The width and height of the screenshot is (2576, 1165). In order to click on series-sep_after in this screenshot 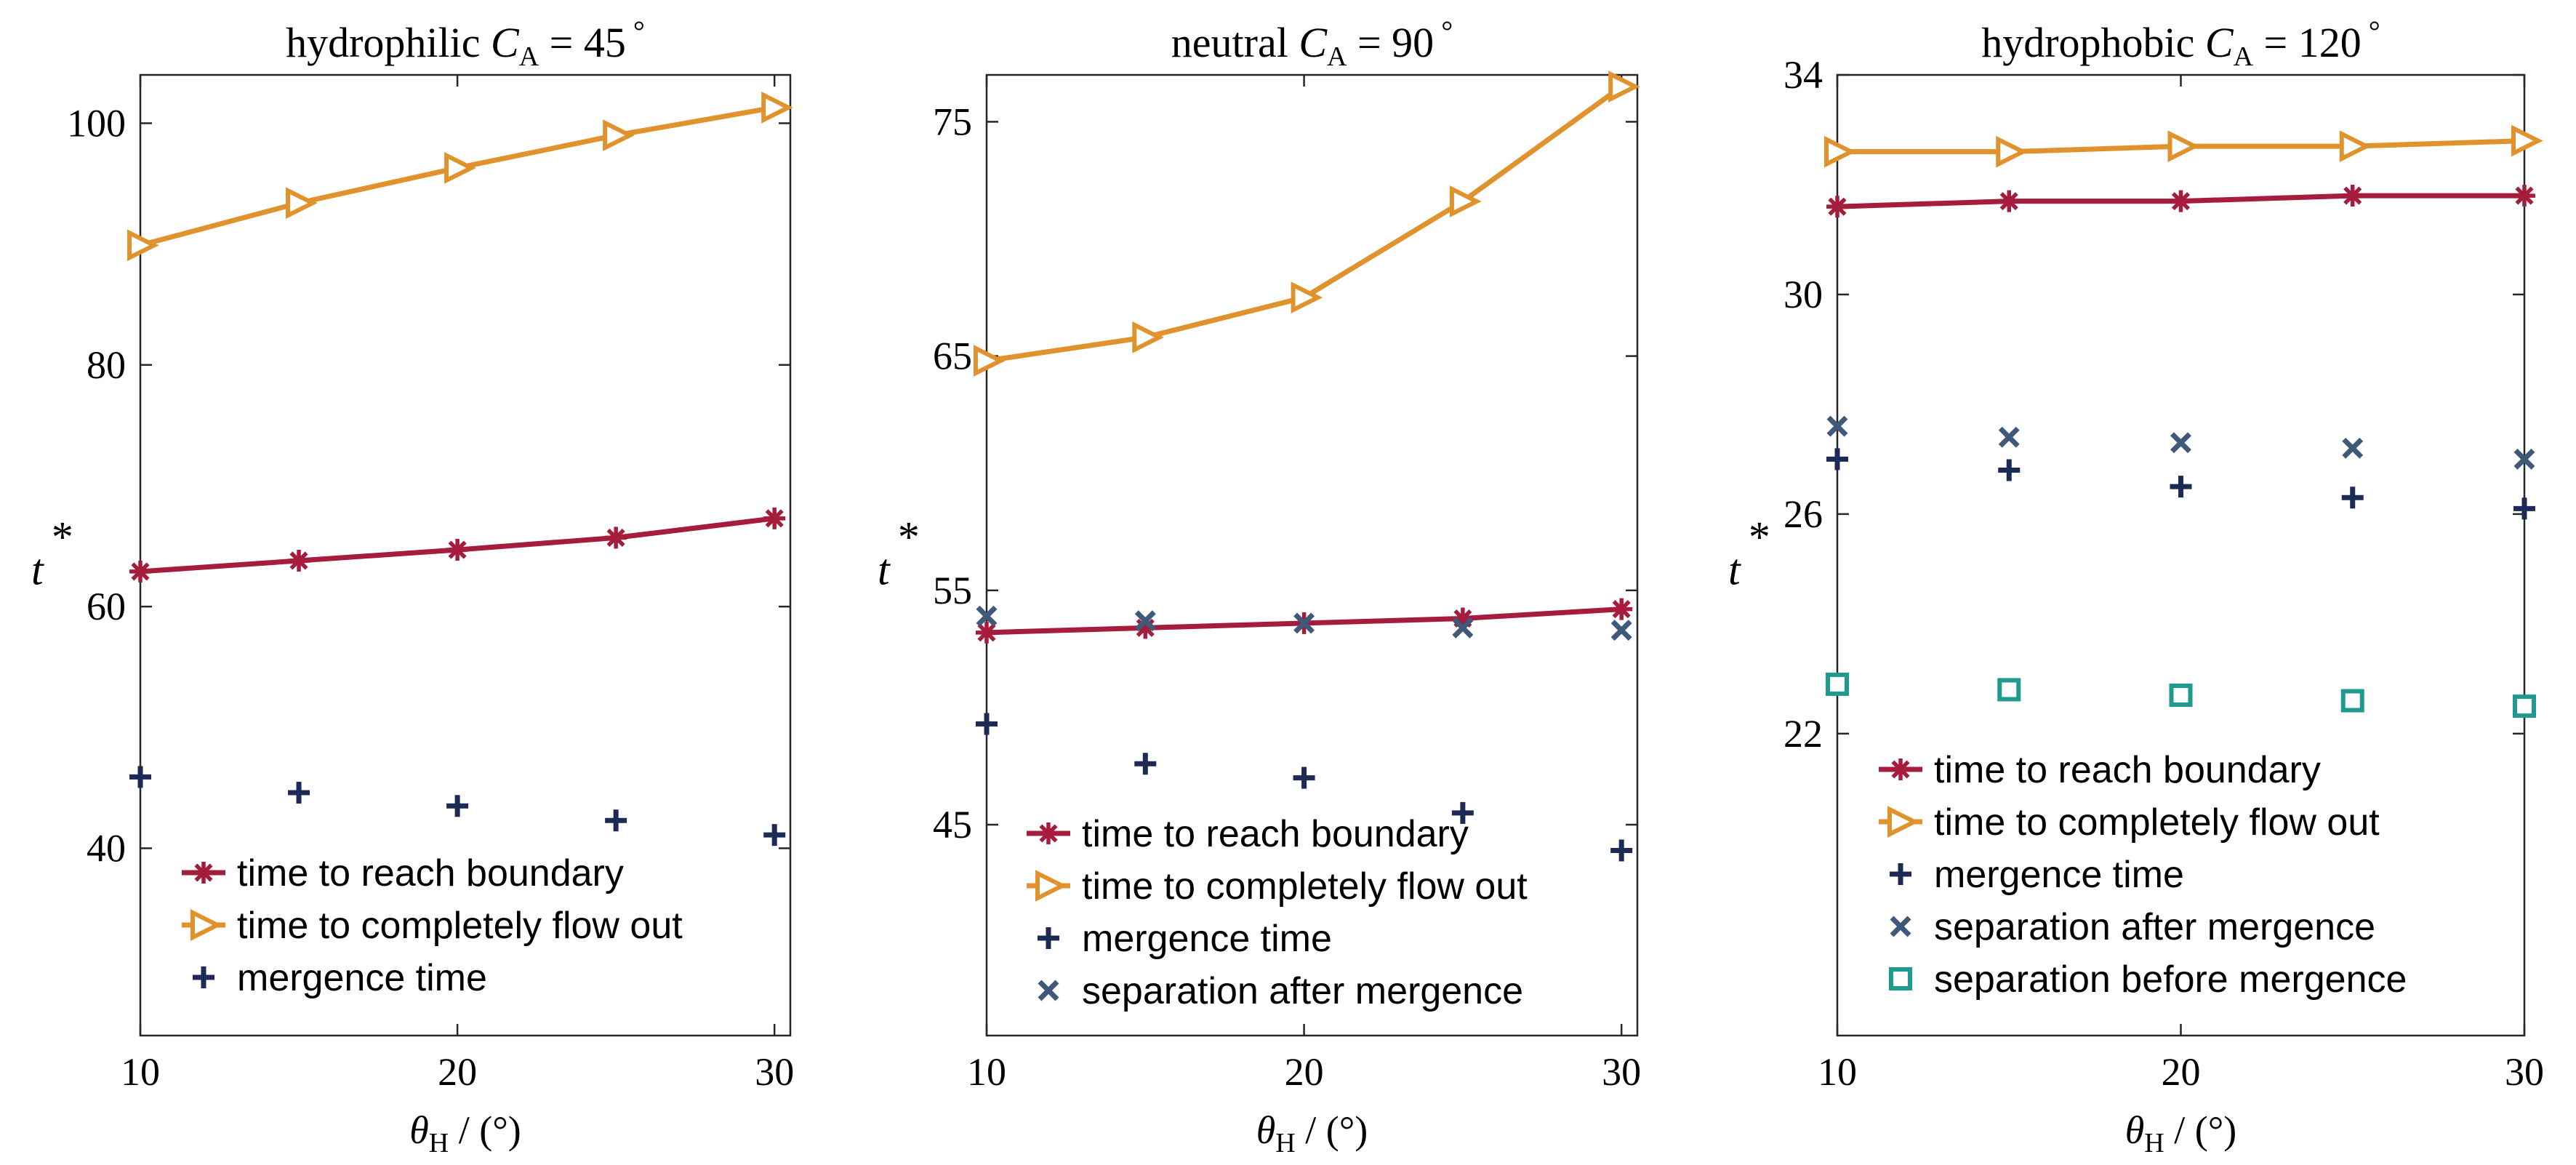, I will do `click(1304, 623)`.